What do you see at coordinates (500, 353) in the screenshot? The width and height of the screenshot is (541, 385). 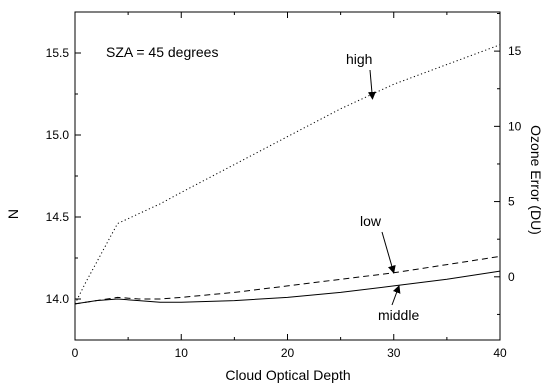 I see `x-tick-label: 40` at bounding box center [500, 353].